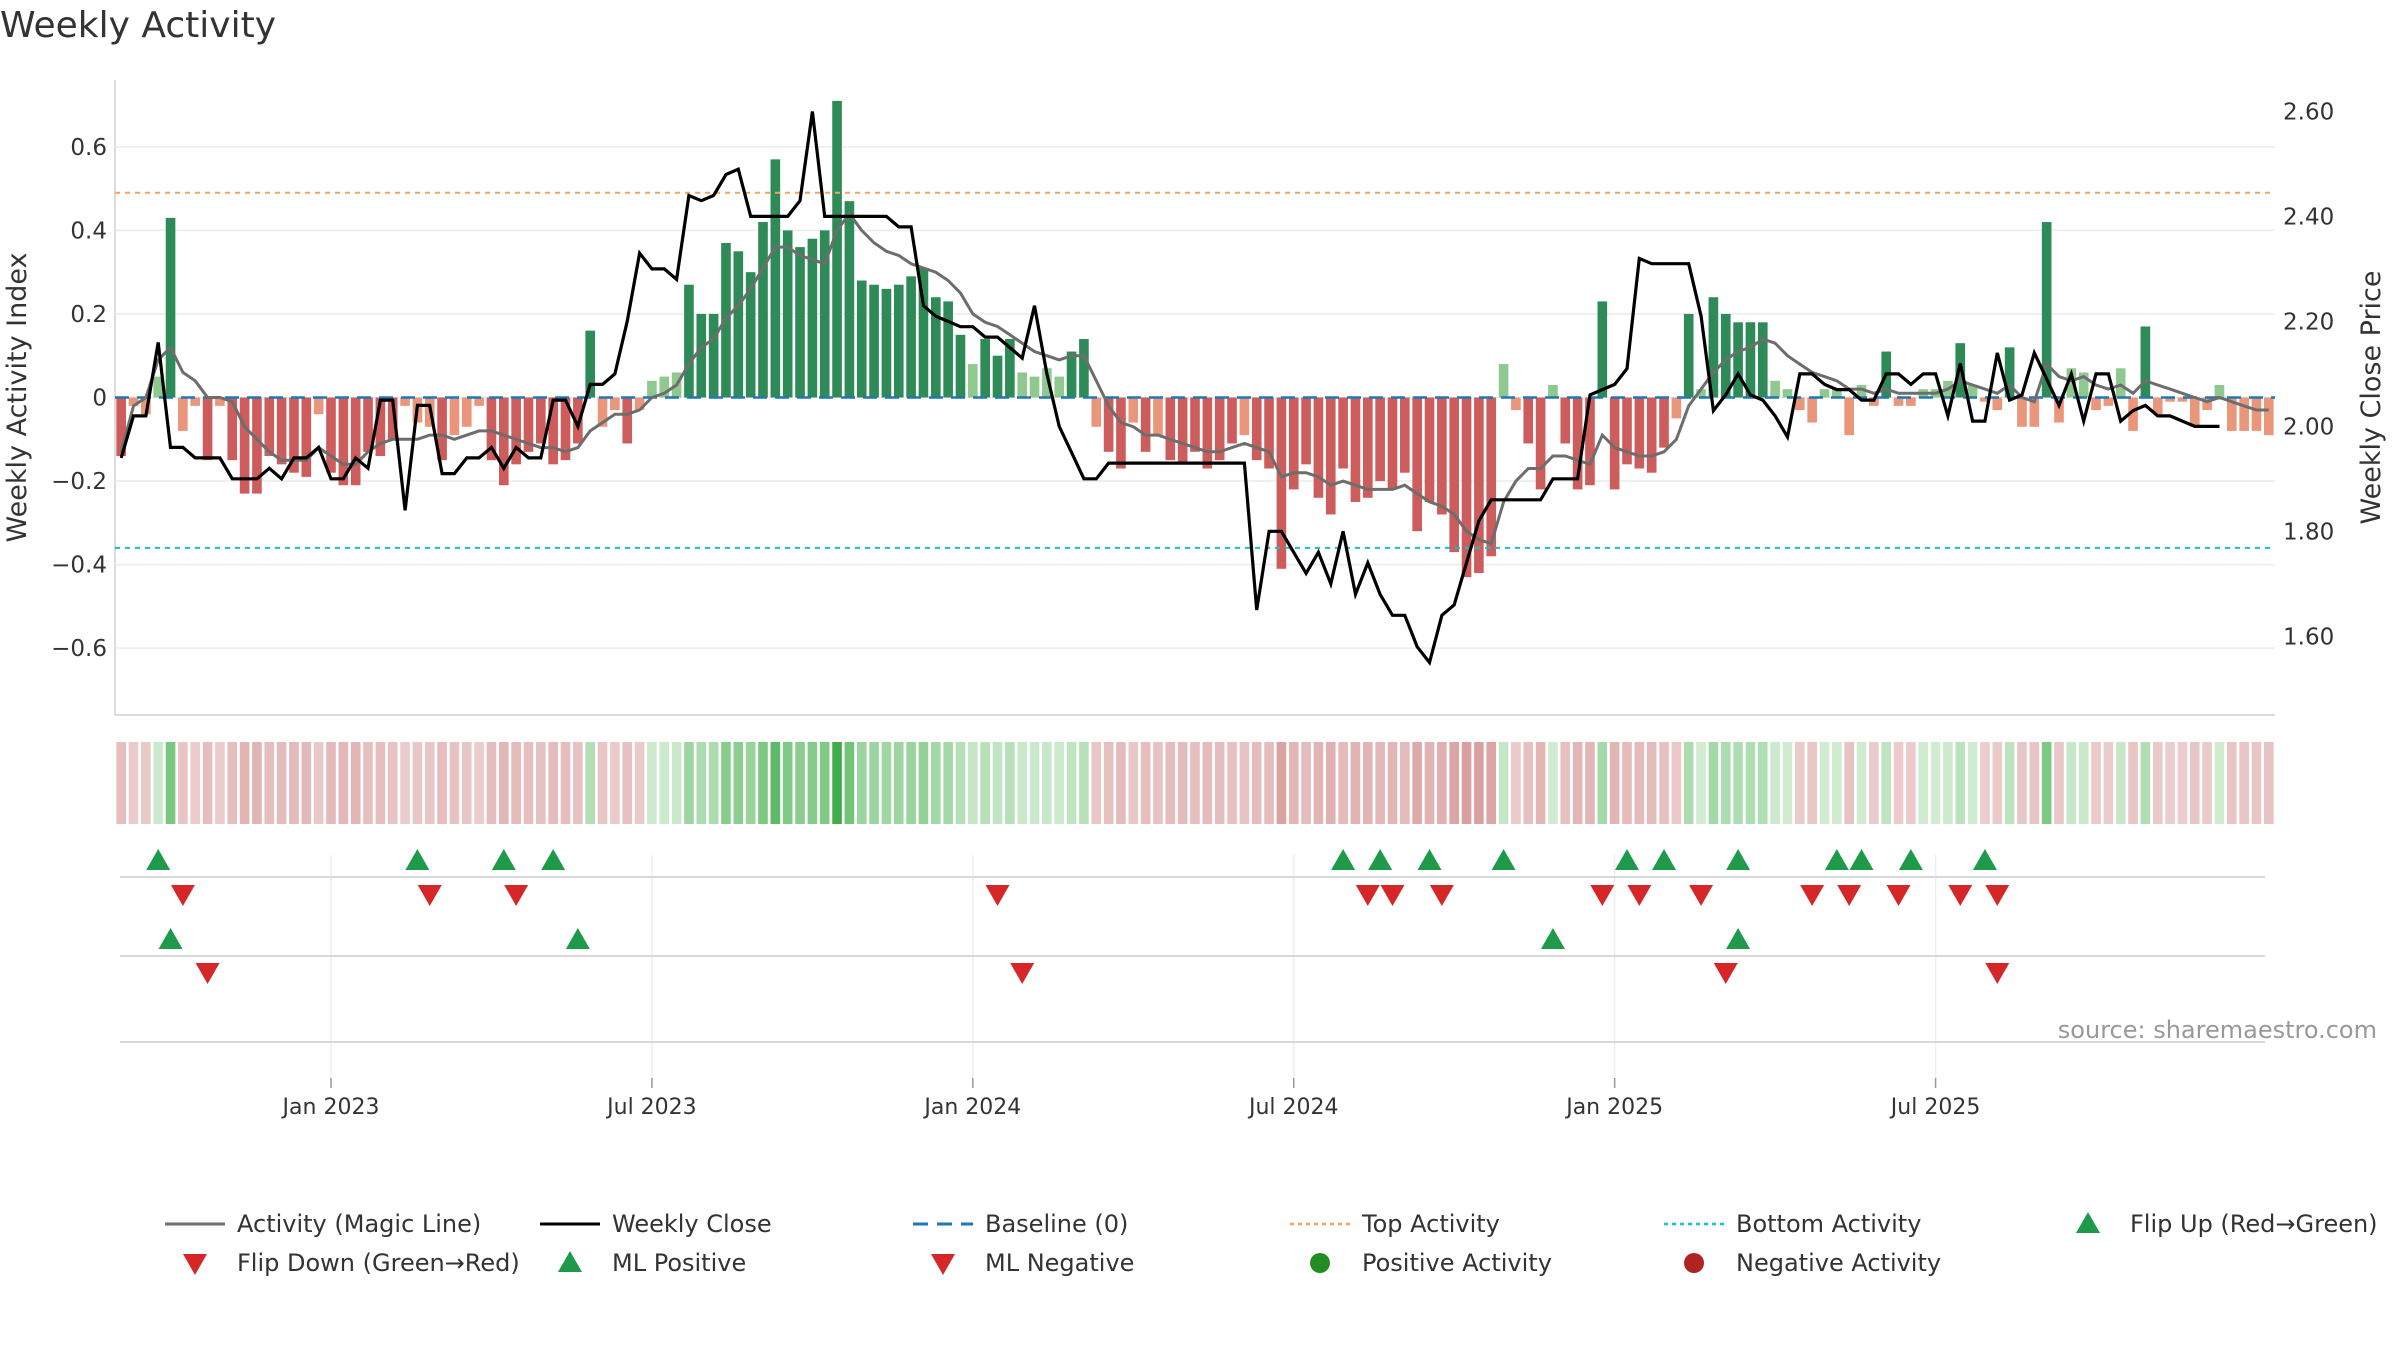 The width and height of the screenshot is (2400, 1354). What do you see at coordinates (2308, 322) in the screenshot?
I see `y2-tick-label: 2.20` at bounding box center [2308, 322].